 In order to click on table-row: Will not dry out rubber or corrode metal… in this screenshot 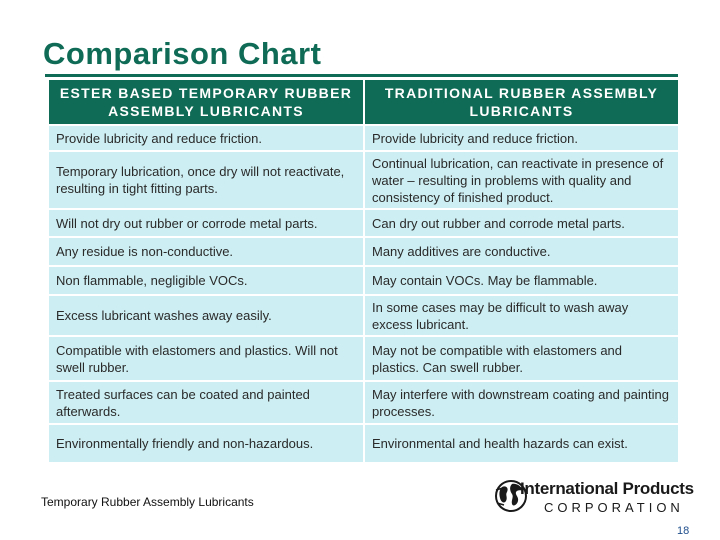, I will do `click(363, 223)`.